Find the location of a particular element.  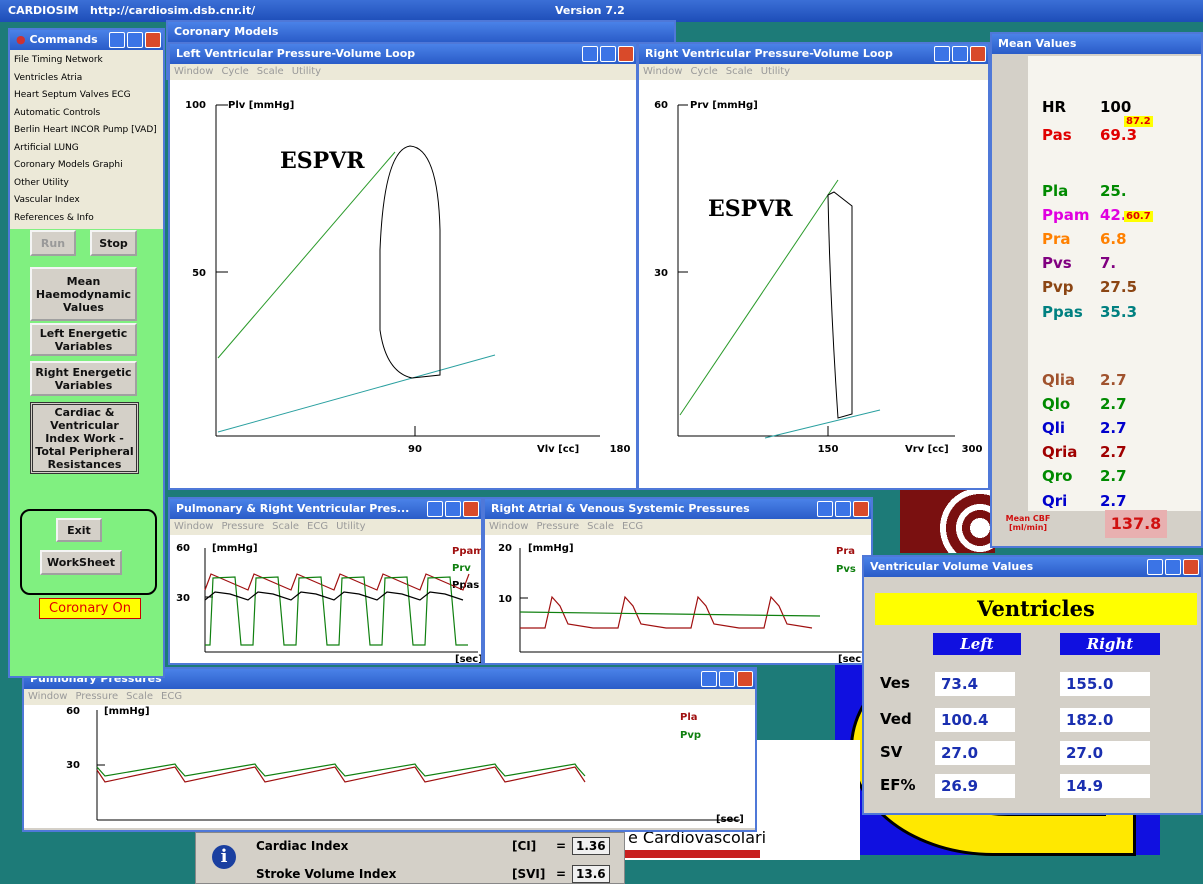

button: Mean Haemodynamic Values is located at coordinates (83, 294).